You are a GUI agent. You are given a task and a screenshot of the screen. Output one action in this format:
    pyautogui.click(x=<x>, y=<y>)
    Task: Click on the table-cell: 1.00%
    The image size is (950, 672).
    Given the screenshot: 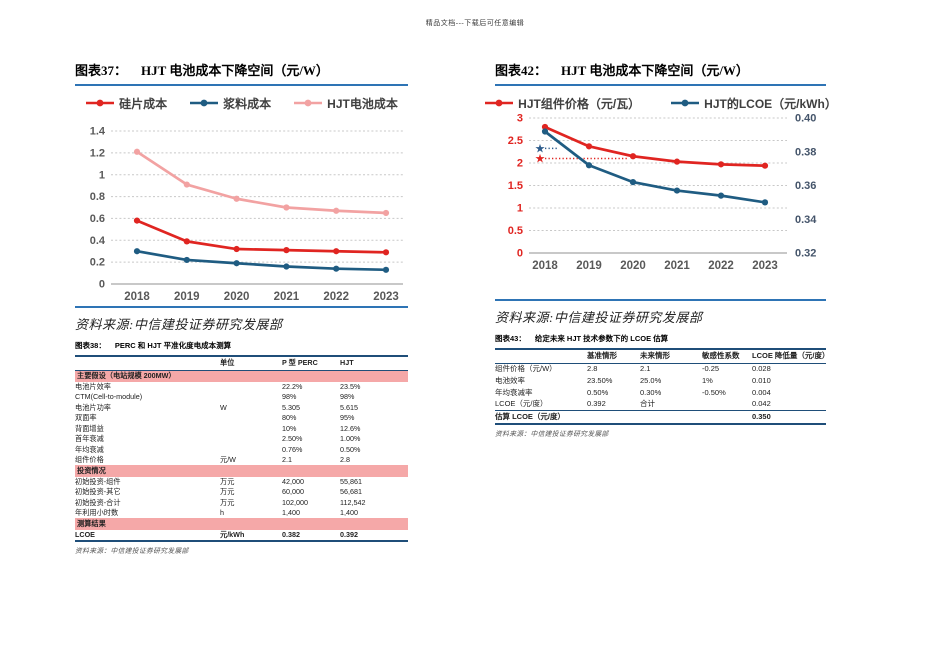 What is the action you would take?
    pyautogui.click(x=350, y=439)
    